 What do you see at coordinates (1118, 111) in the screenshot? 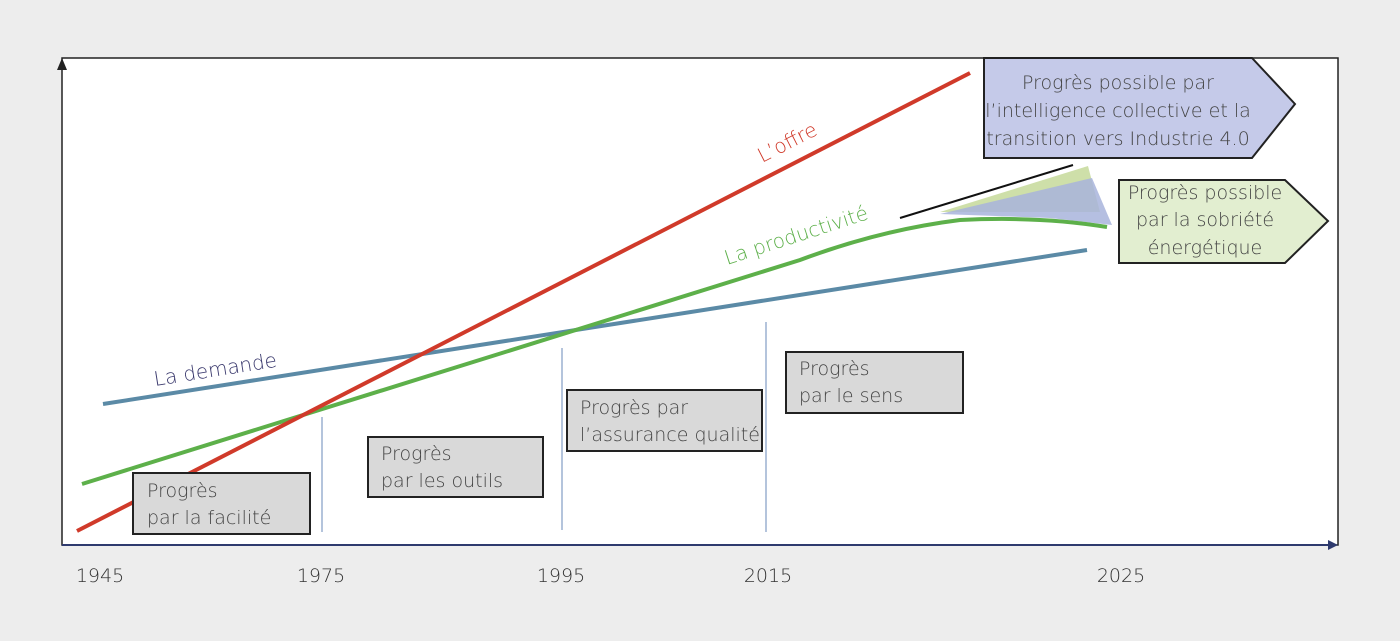
I see `arrow-text: l’intelligence collective et la` at bounding box center [1118, 111].